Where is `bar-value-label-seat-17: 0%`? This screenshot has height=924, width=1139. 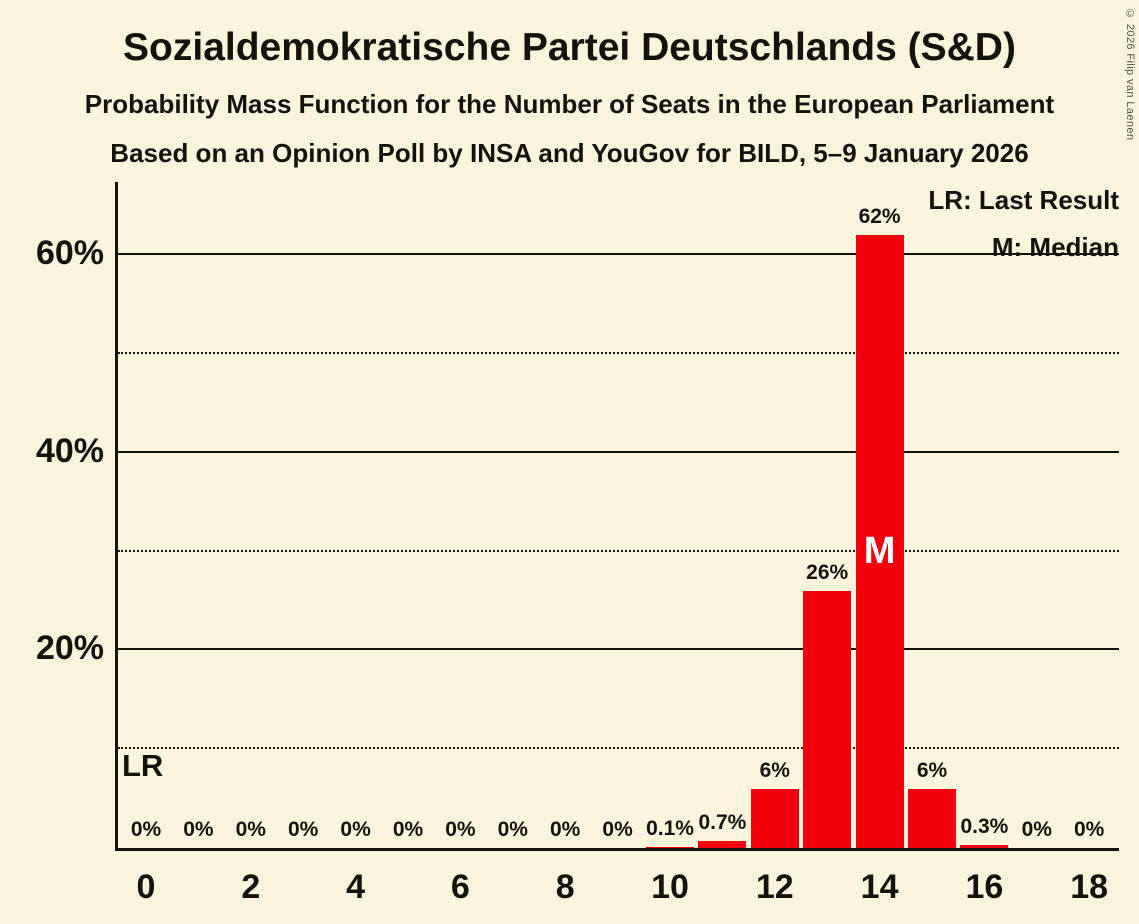
bar-value-label-seat-17: 0% is located at coordinates (1036, 829).